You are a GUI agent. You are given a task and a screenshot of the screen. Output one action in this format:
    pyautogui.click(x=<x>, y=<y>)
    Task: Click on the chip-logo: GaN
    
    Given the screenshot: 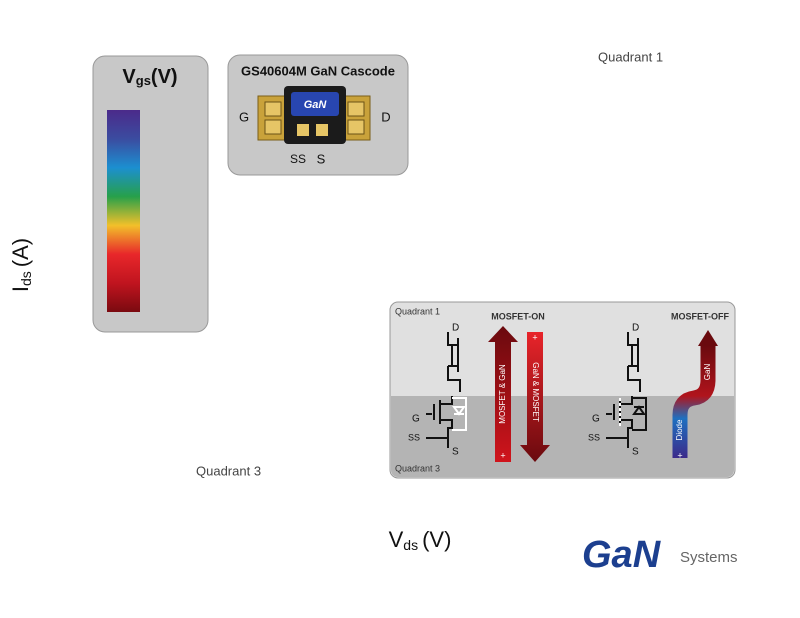 What is the action you would take?
    pyautogui.click(x=316, y=105)
    